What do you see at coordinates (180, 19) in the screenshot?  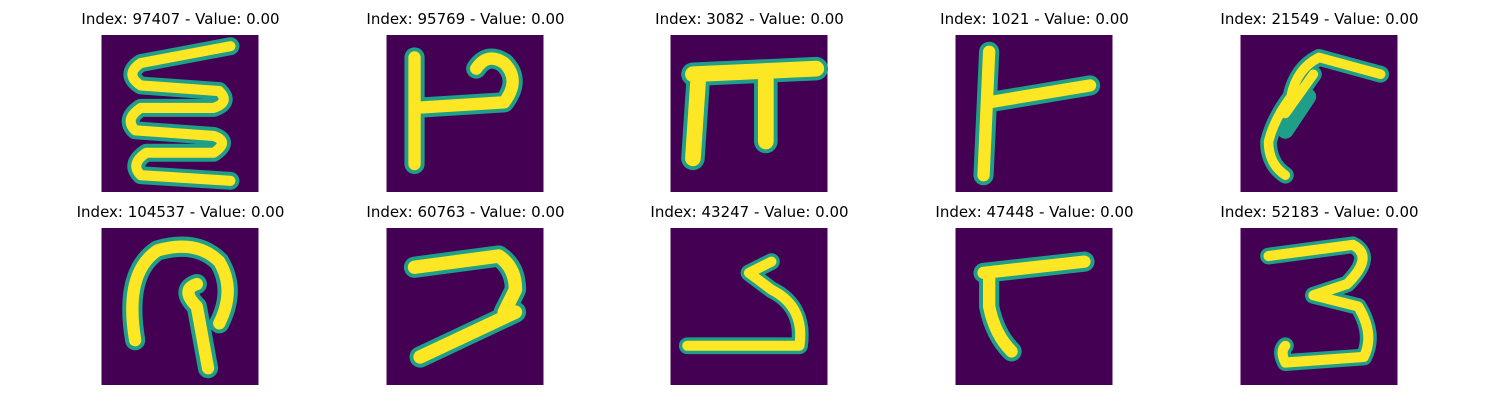 I see `cell-title: Index: 97407 - Value: 0.00` at bounding box center [180, 19].